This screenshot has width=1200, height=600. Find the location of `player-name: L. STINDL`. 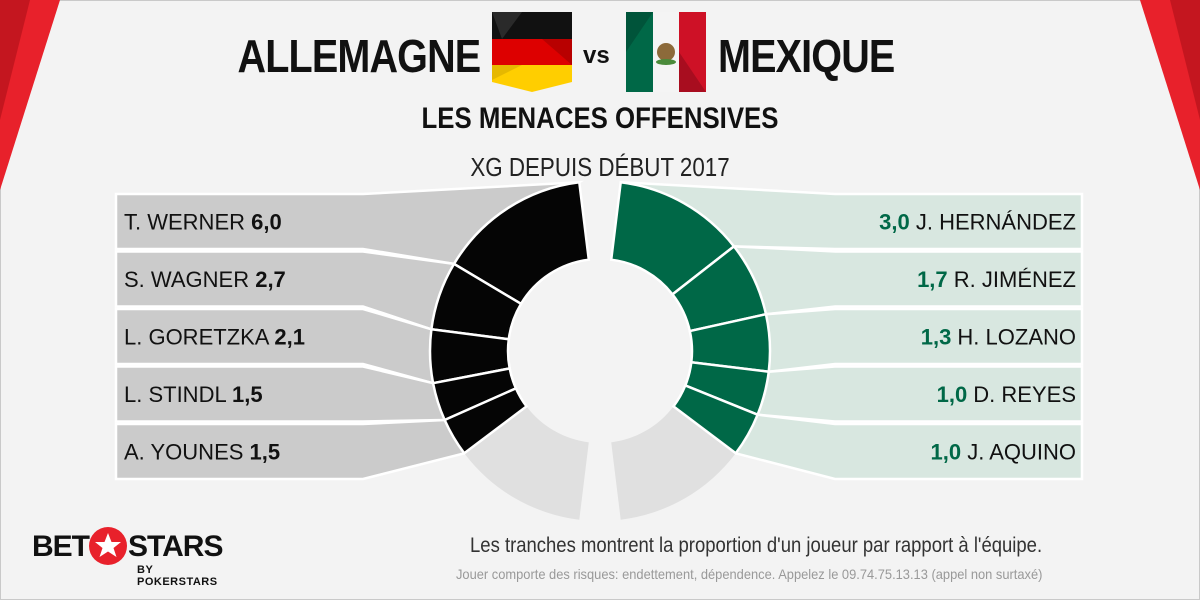

player-name: L. STINDL is located at coordinates (178, 394).